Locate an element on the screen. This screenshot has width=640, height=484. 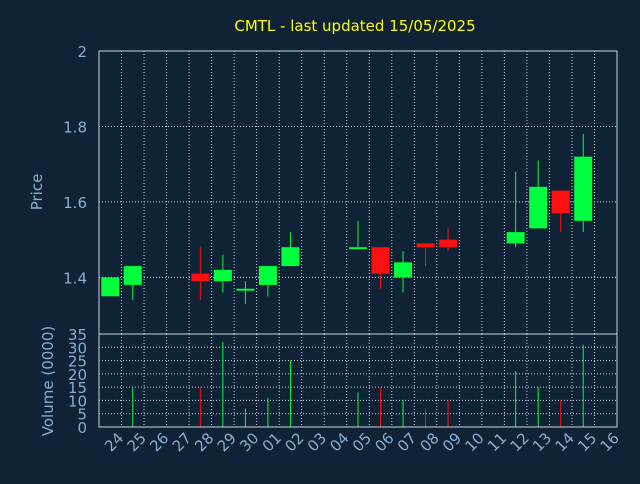
volume-tick-label: 20 is located at coordinates (77, 375).